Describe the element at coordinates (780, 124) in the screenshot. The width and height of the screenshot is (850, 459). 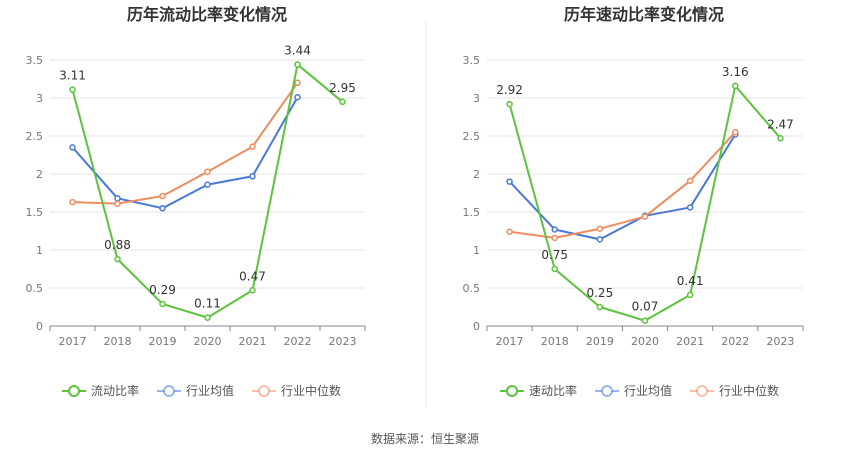
I see `data-label: 2.47` at that location.